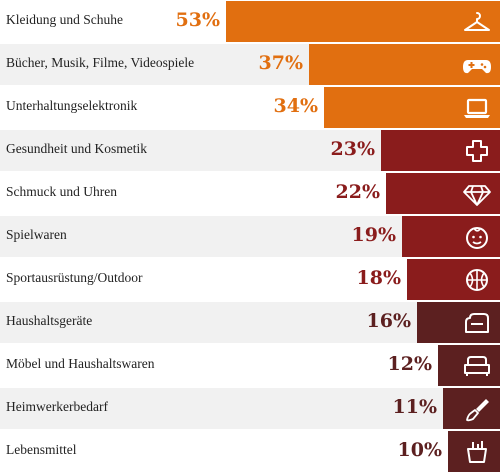 This screenshot has width=500, height=473. Describe the element at coordinates (477, 21) in the screenshot. I see `hanger-icon` at that location.